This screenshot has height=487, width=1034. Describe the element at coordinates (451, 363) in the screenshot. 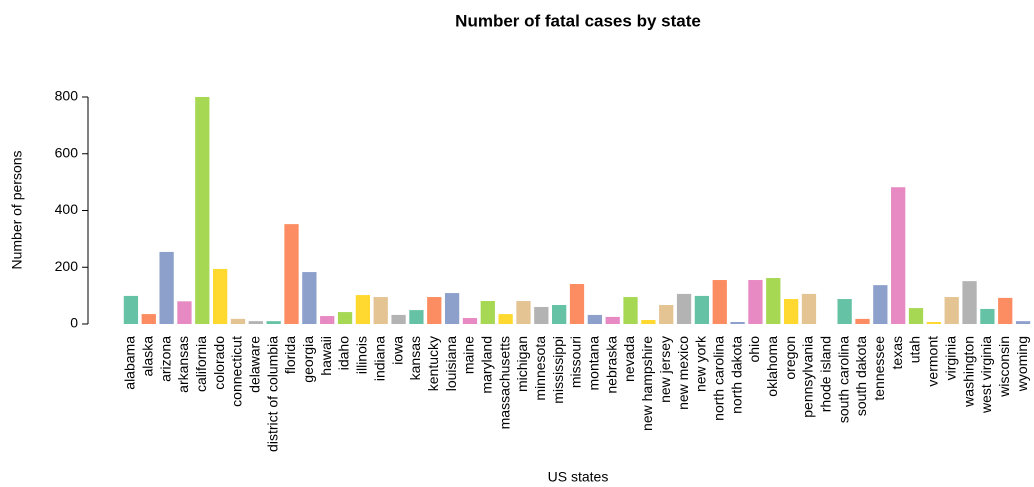

I see `x-tick-label: louisiana` at that location.